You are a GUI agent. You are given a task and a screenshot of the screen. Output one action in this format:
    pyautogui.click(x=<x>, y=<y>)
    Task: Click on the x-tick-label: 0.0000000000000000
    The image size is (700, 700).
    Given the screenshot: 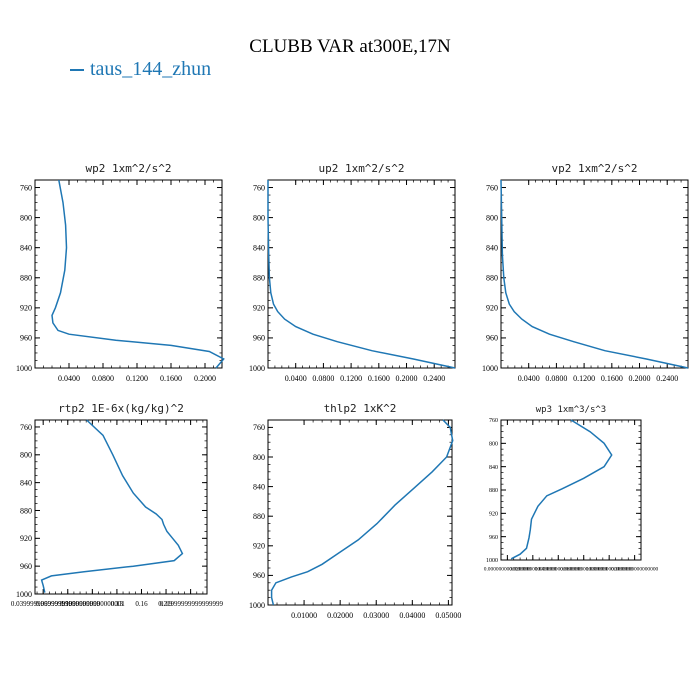 What is the action you would take?
    pyautogui.click(x=507, y=569)
    